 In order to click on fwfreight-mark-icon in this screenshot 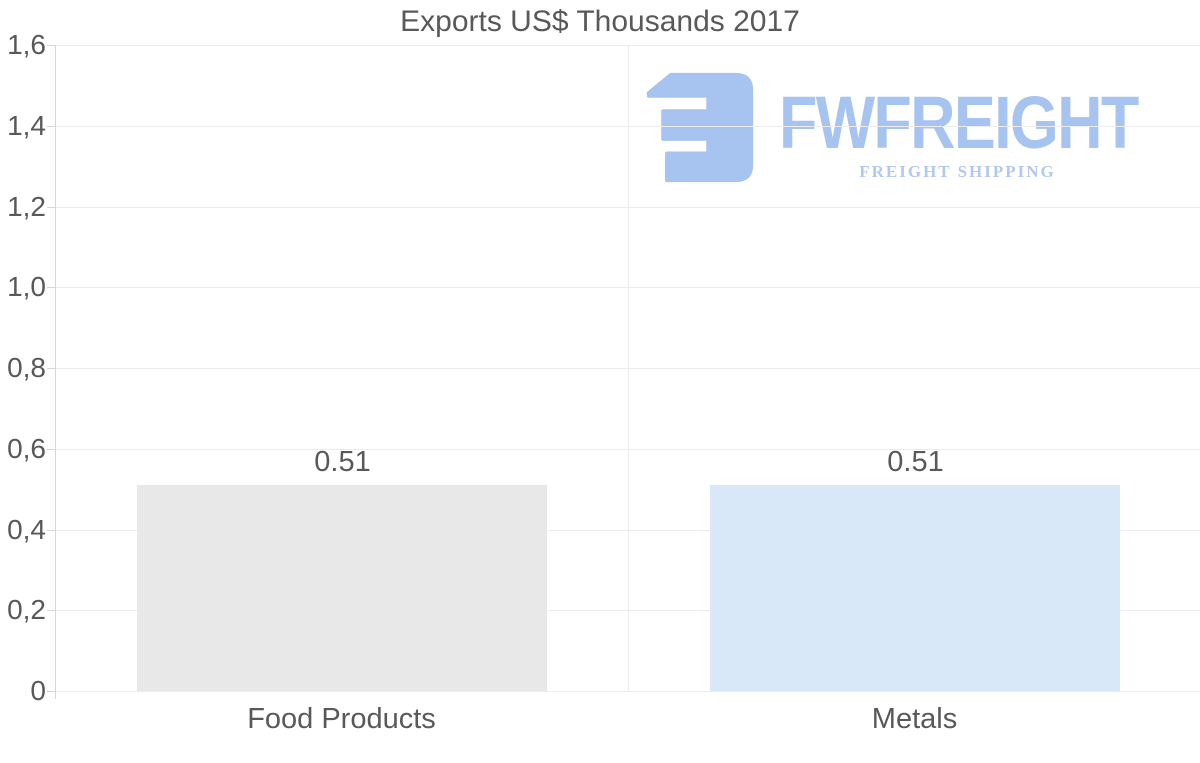, I will do `click(700, 127)`.